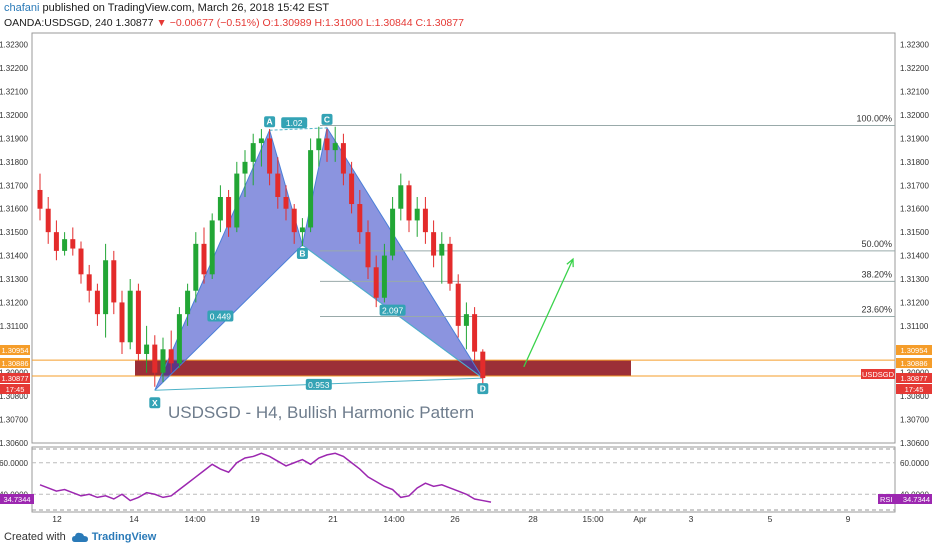 The width and height of the screenshot is (932, 550). I want to click on ratio-label: 0.449, so click(221, 316).